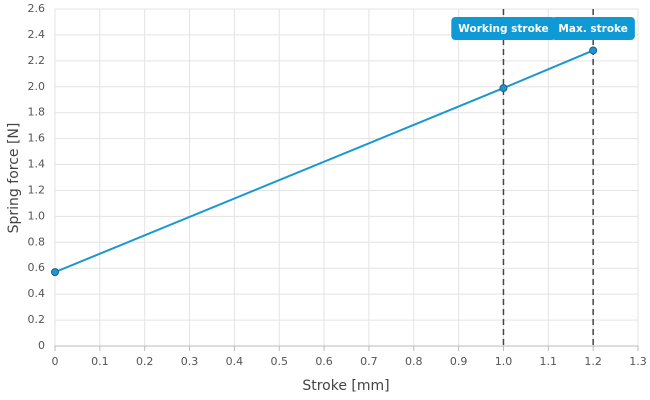  I want to click on x-tick-label: 1.0, so click(504, 361).